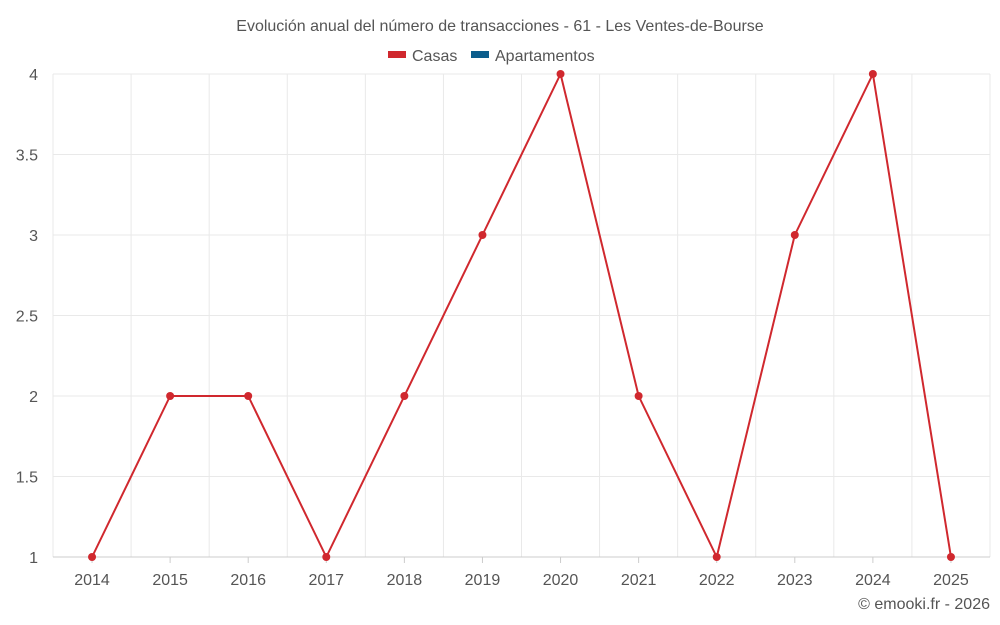  I want to click on x-tick-label: 2017, so click(326, 580).